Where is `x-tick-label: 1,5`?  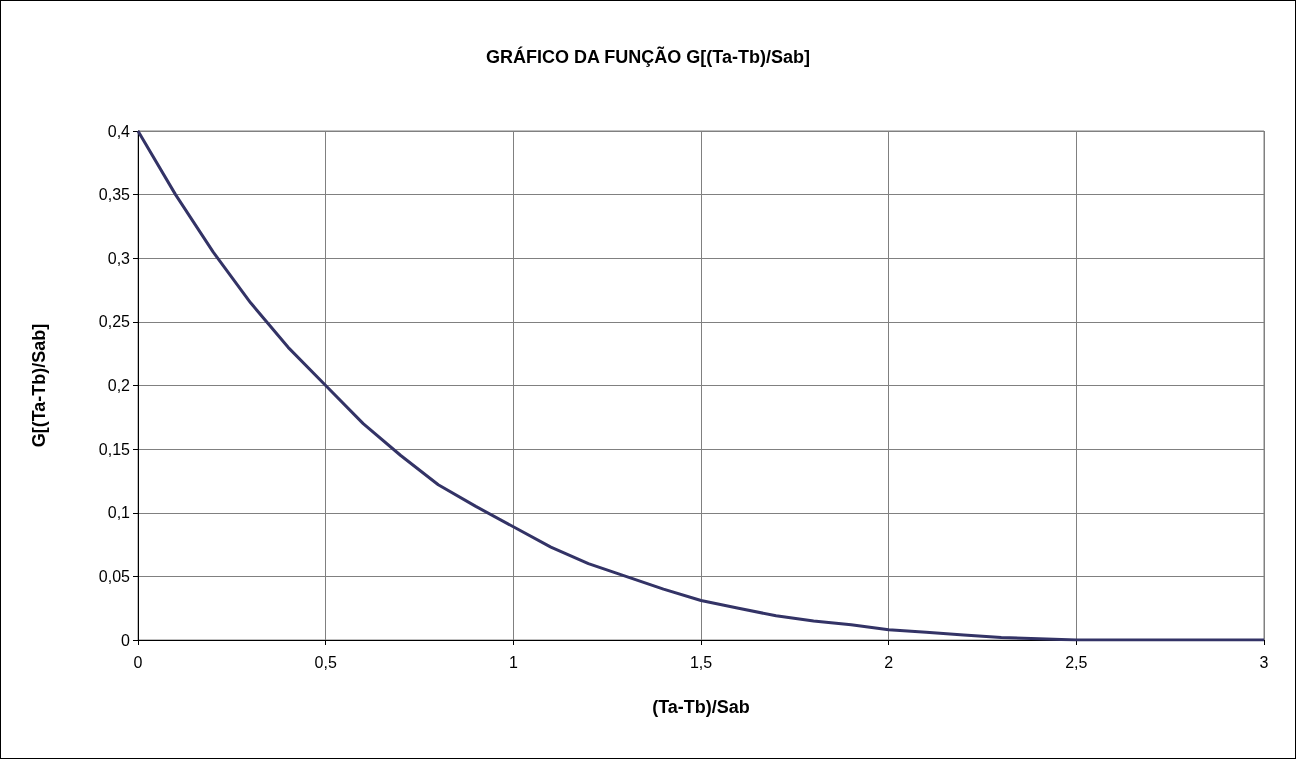 x-tick-label: 1,5 is located at coordinates (701, 662).